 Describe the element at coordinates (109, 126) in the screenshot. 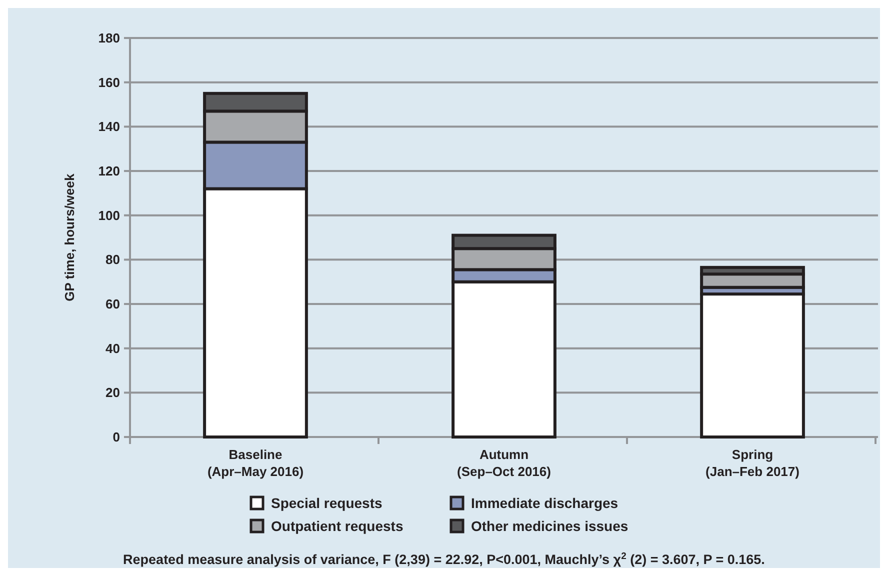

I see `y-tick-label: 140` at that location.